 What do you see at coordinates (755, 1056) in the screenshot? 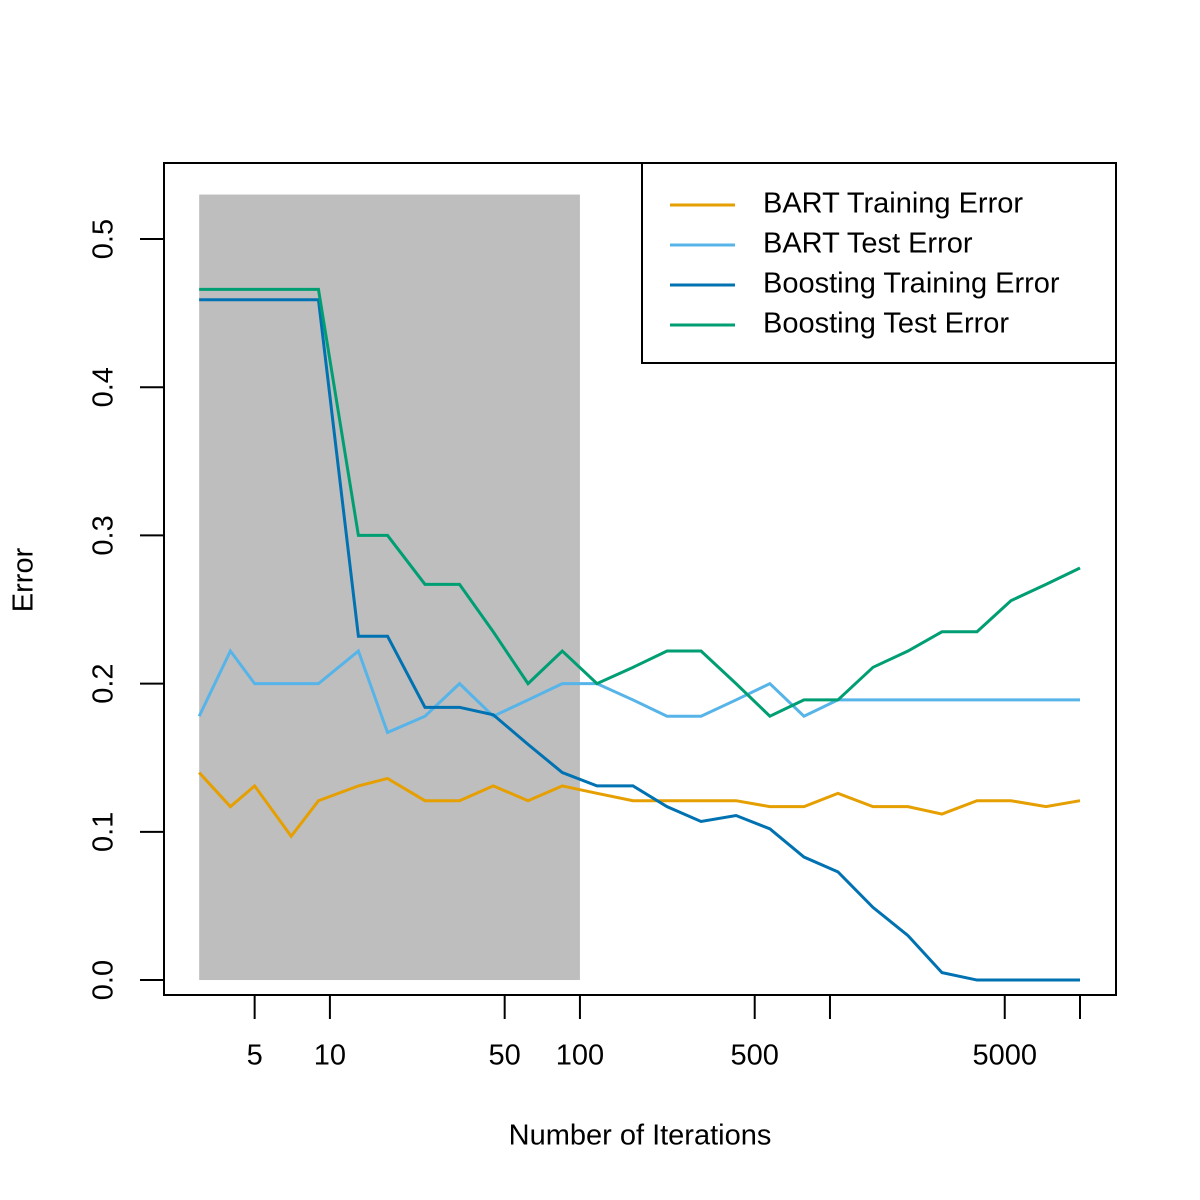
I see `x-tick-label: 500` at bounding box center [755, 1056].